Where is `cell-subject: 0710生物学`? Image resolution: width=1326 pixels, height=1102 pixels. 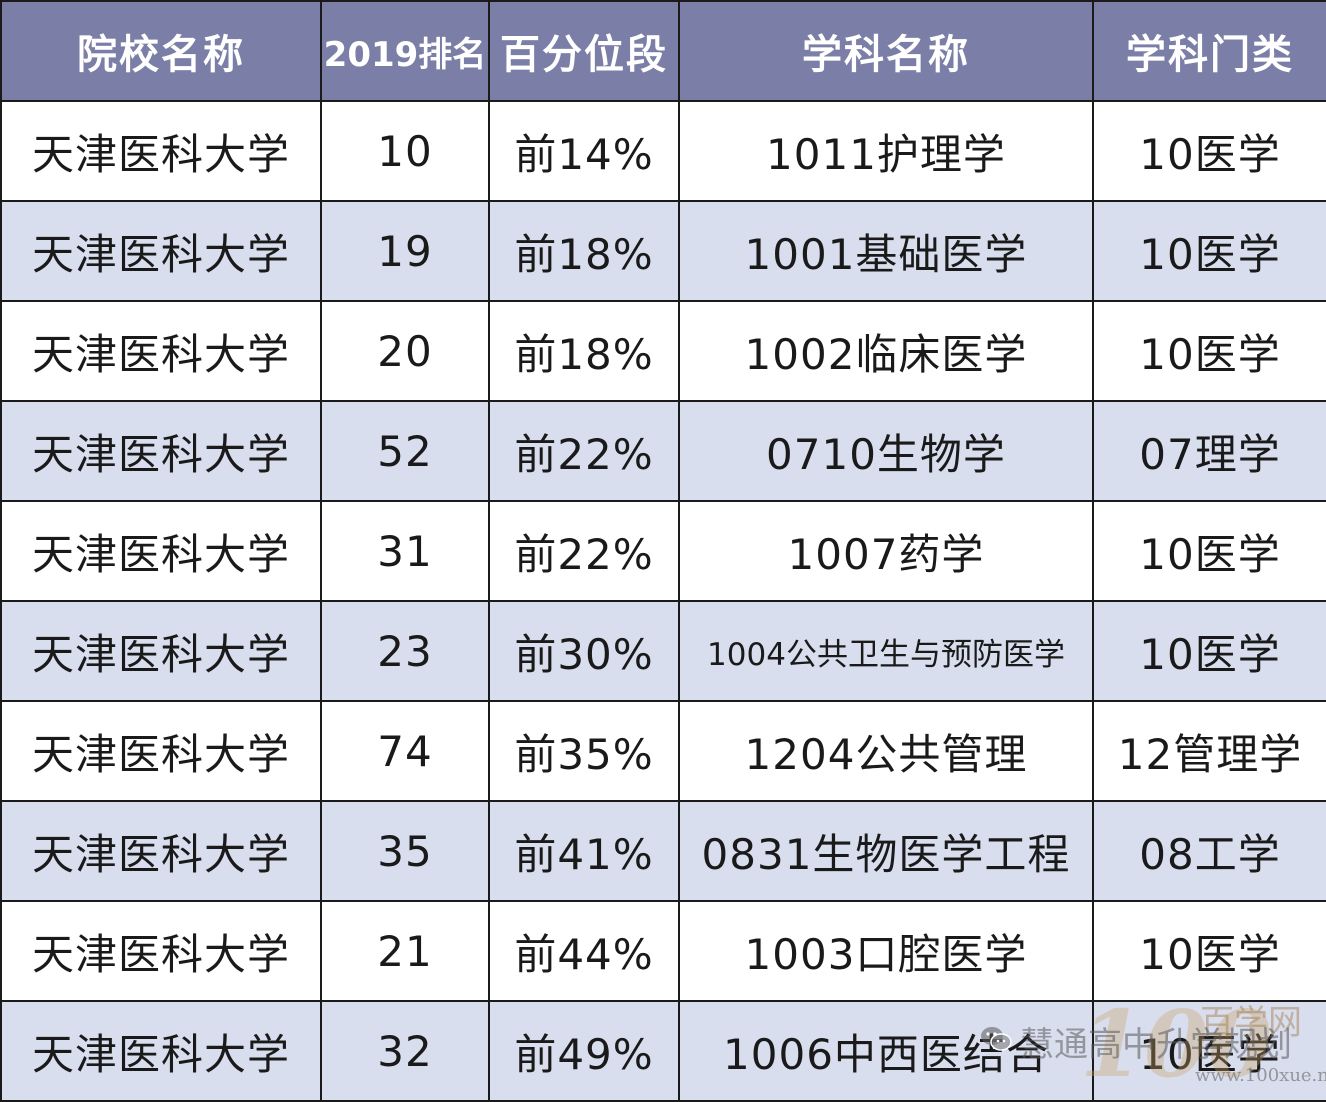 cell-subject: 0710生物学 is located at coordinates (886, 451).